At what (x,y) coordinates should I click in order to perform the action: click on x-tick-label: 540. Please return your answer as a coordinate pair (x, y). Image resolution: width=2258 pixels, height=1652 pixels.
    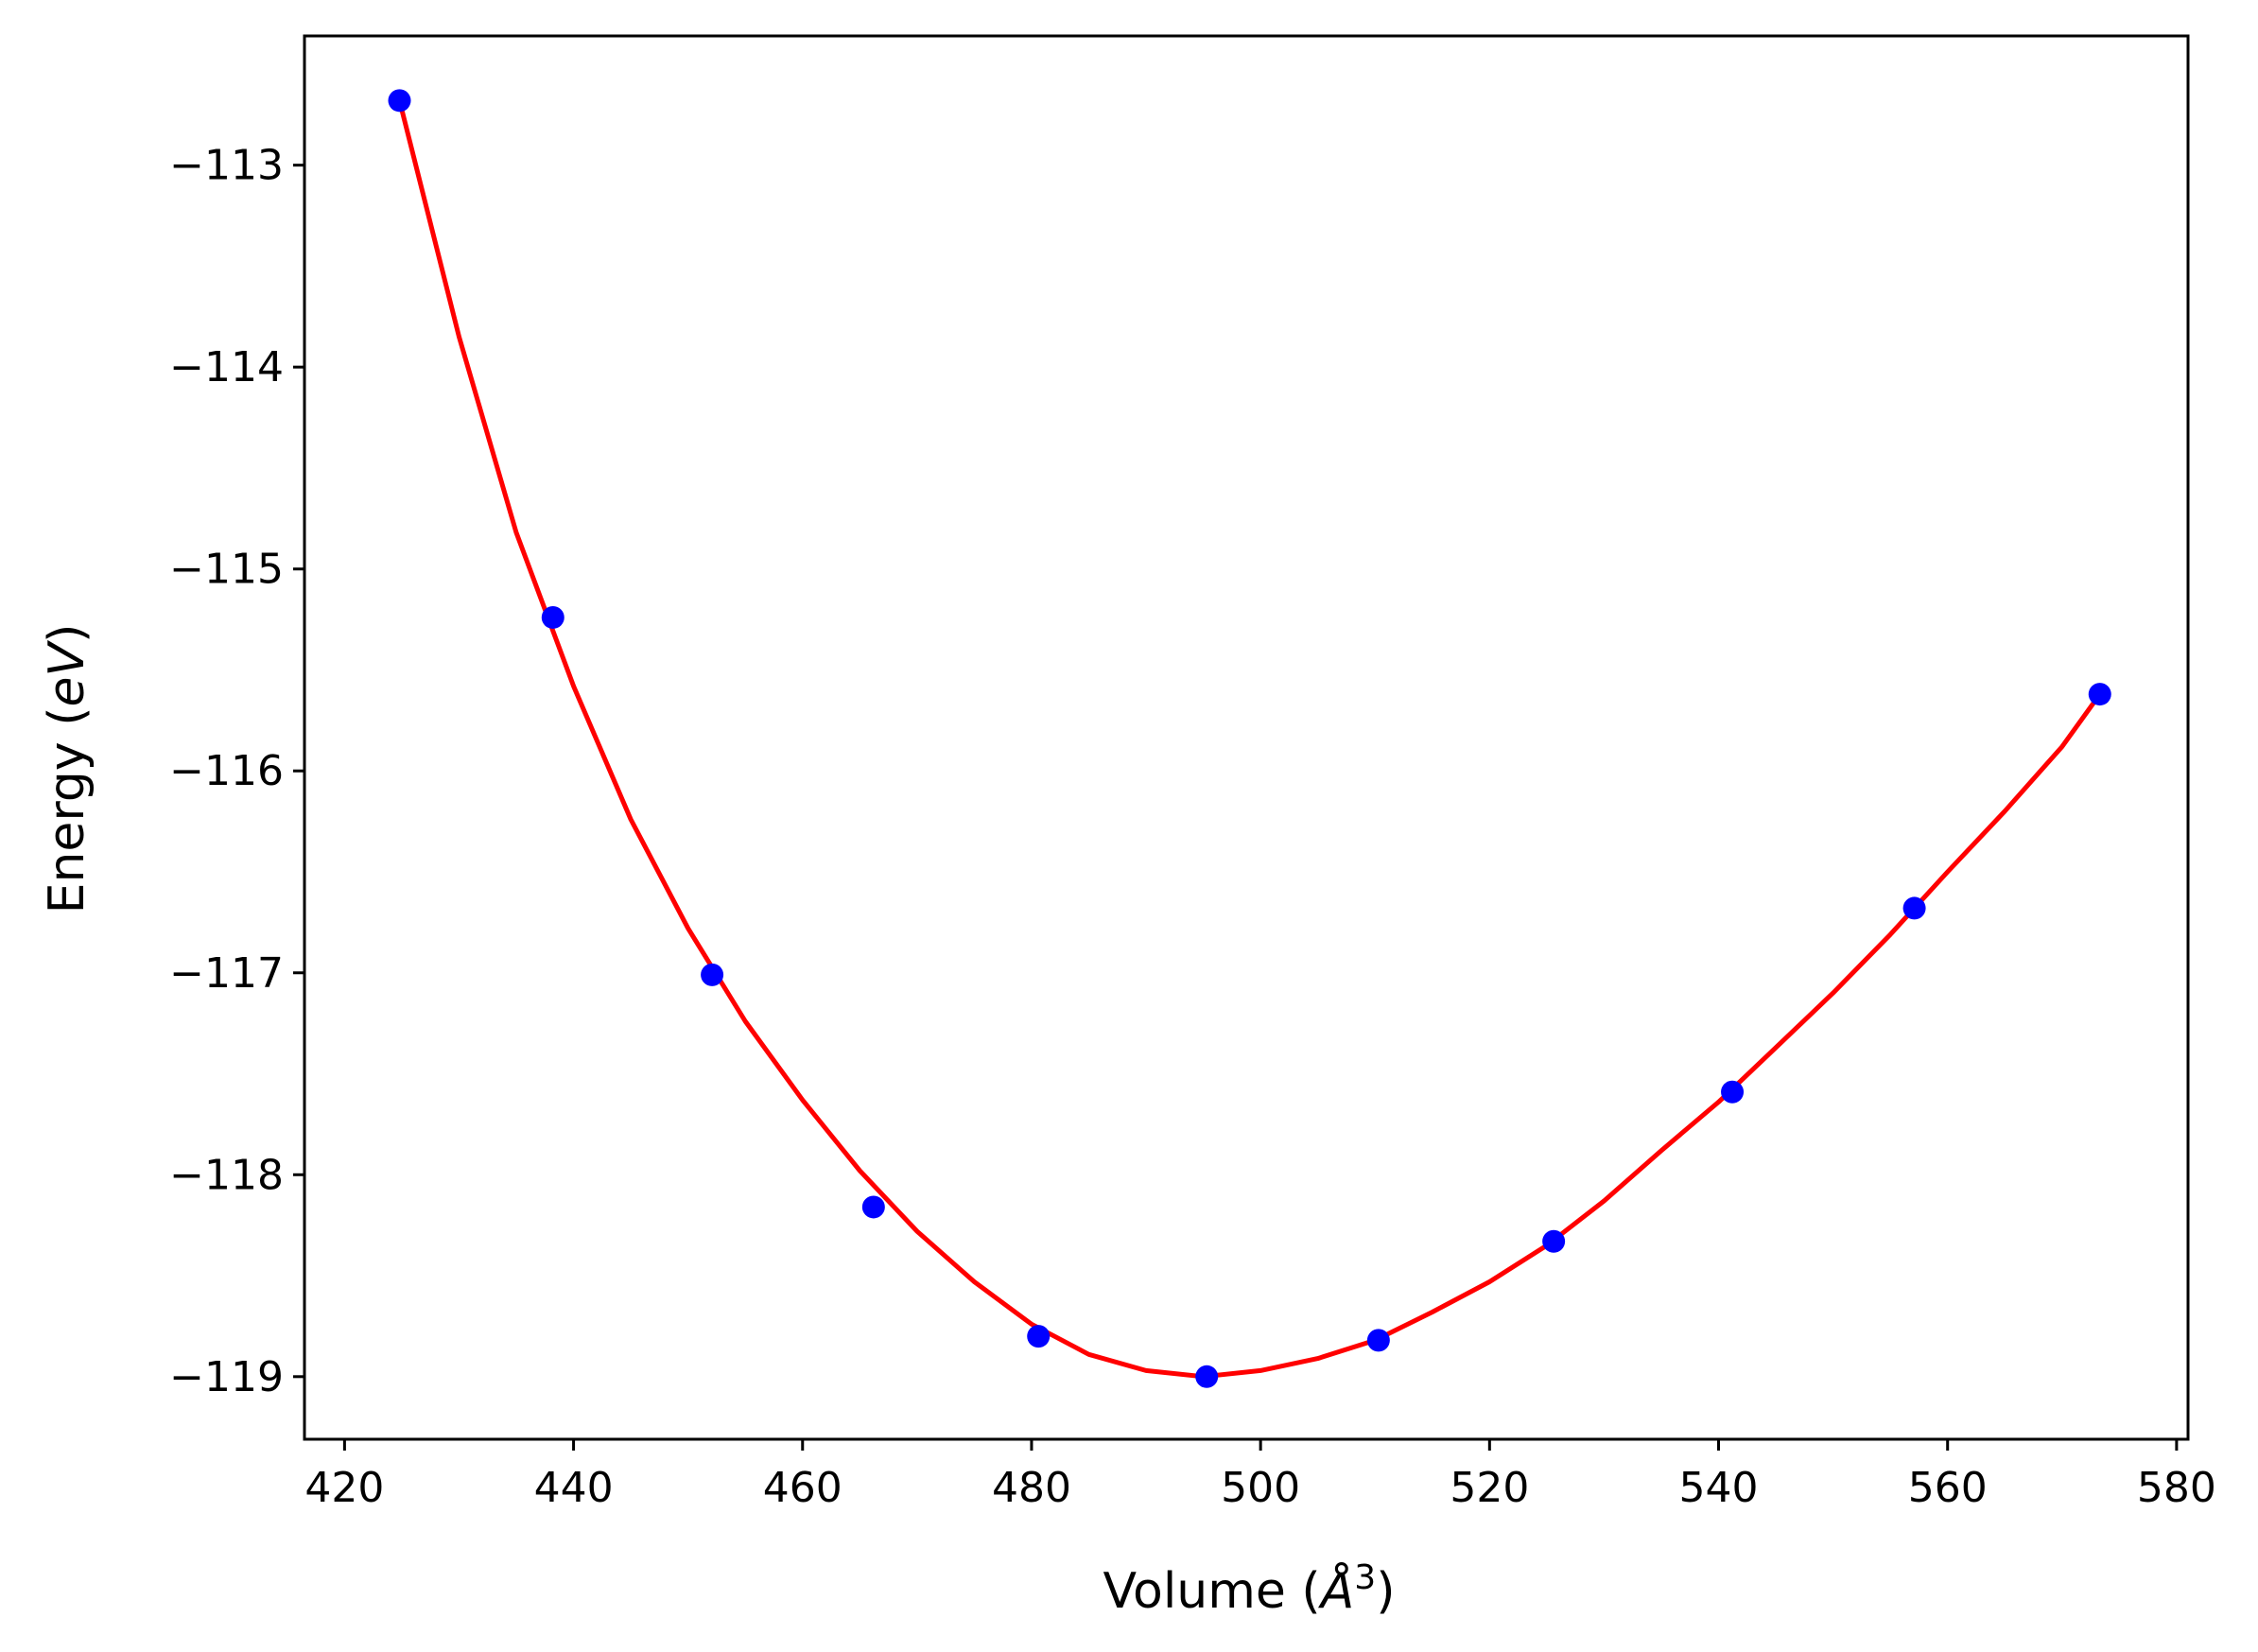
    Looking at the image, I should click on (1719, 1488).